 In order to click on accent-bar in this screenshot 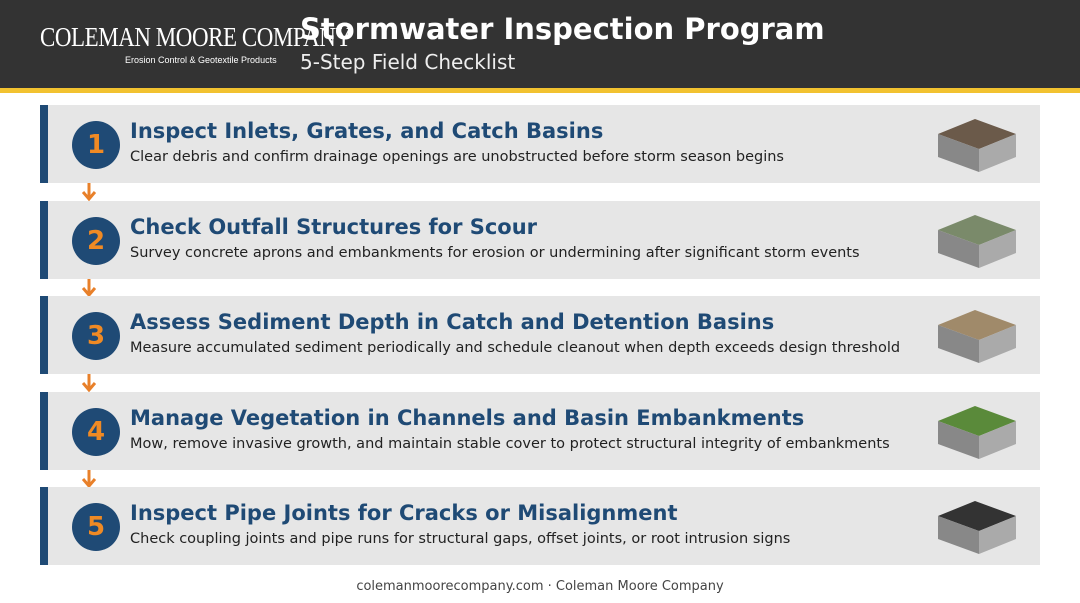, I will do `click(540, 90)`.